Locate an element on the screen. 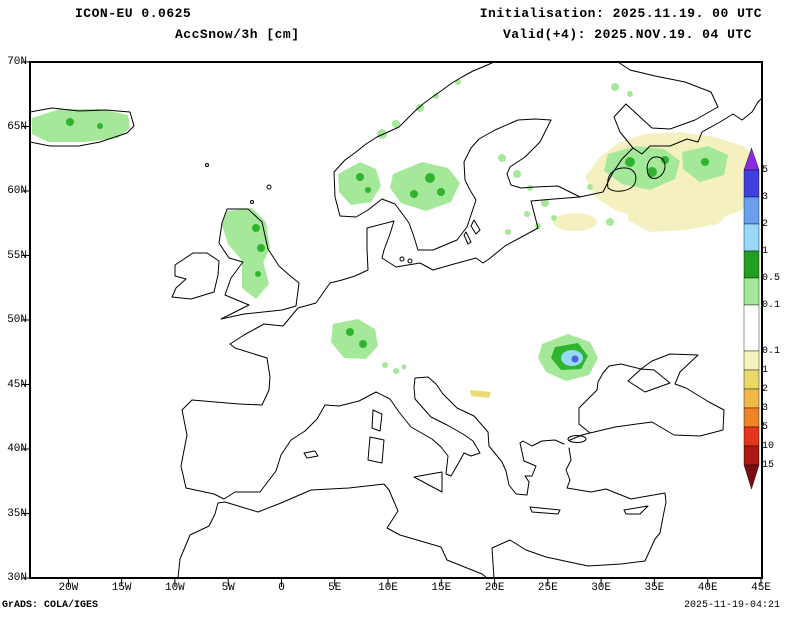  coastline-italy is located at coordinates (428, 426).